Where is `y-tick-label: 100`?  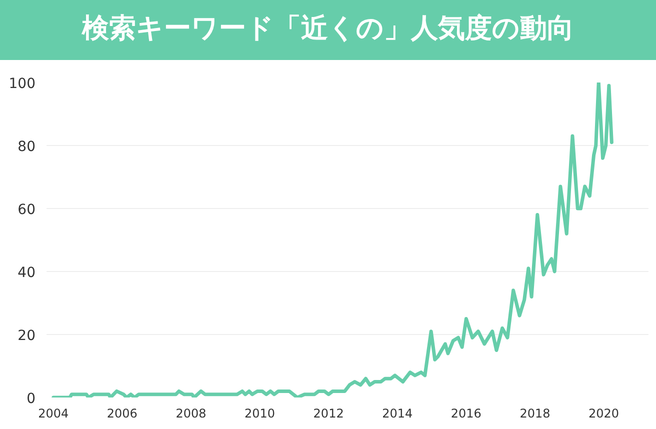 y-tick-label: 100 is located at coordinates (22, 84).